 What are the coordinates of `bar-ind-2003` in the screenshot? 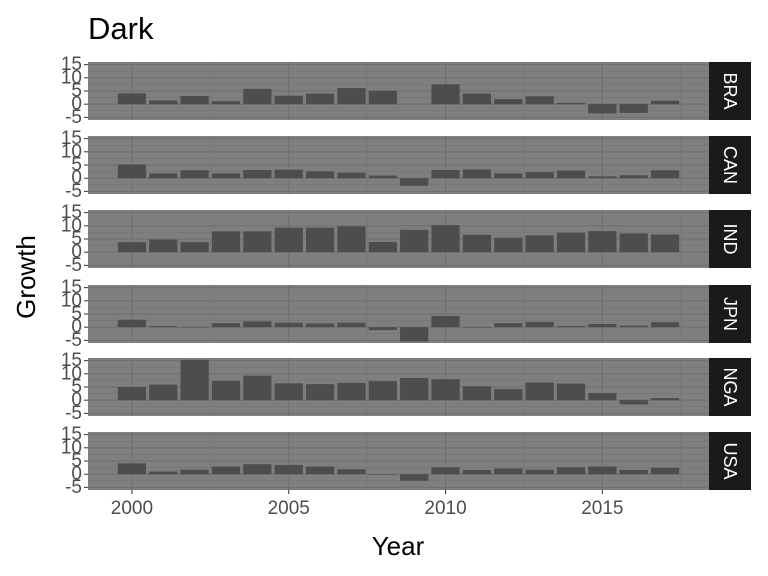 It's located at (226, 242).